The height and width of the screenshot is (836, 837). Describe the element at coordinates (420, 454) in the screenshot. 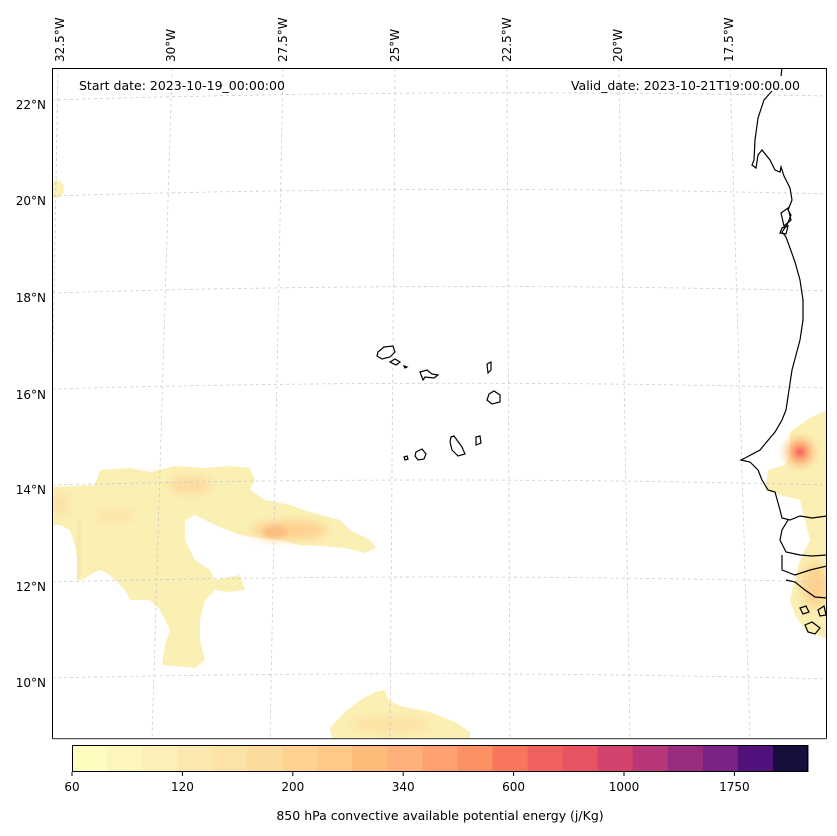

I see `island-fogo` at that location.